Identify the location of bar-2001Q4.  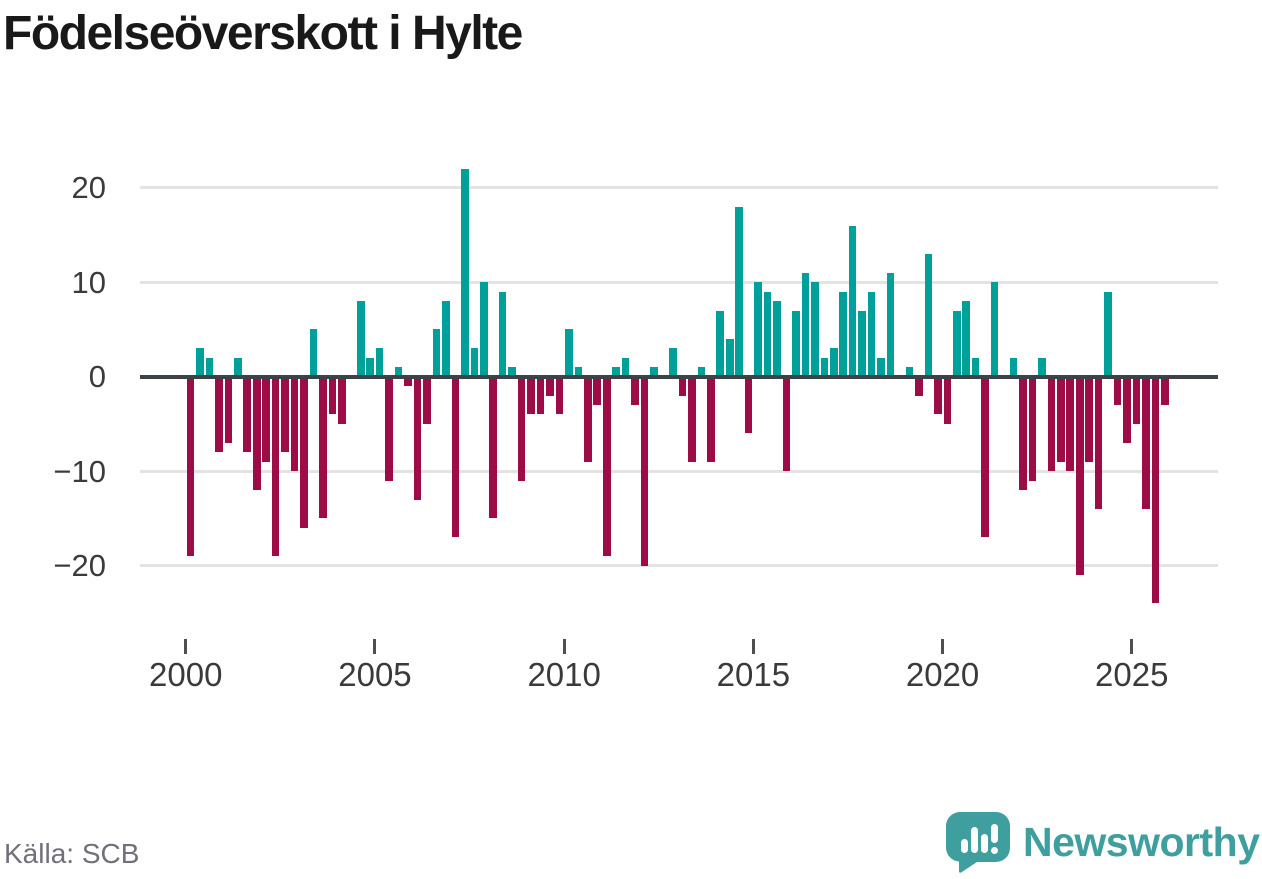
(256, 433).